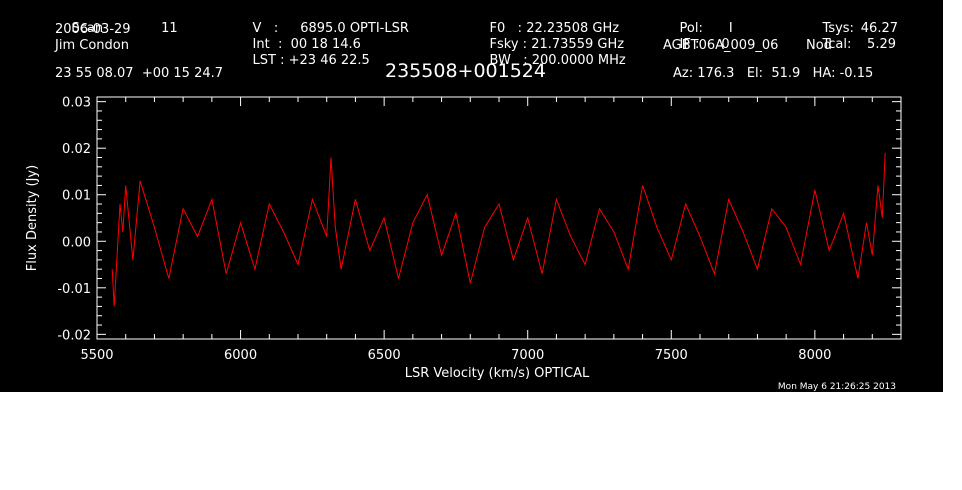 The height and width of the screenshot is (490, 962). Describe the element at coordinates (838, 28) in the screenshot. I see `tsys-label: Tsys:` at that location.